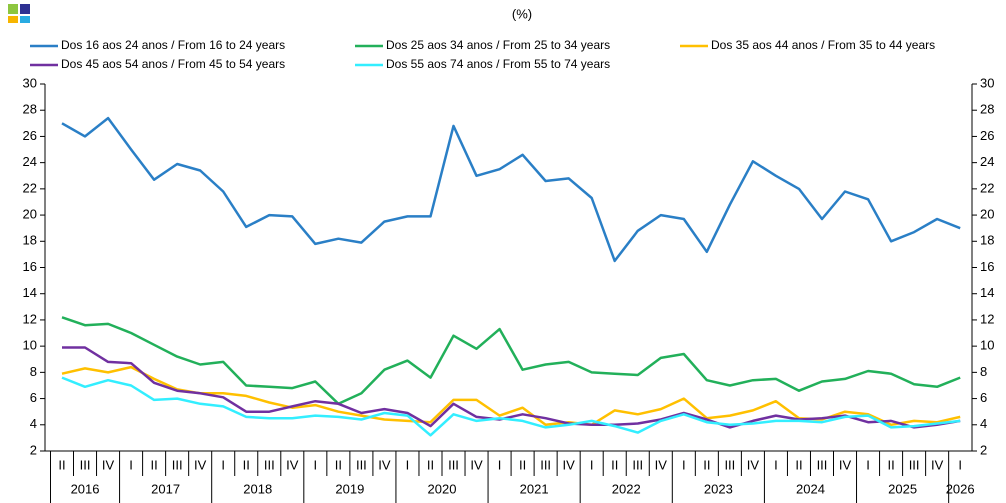 Image resolution: width=1006 pixels, height=503 pixels. What do you see at coordinates (498, 64) in the screenshot?
I see `legend-label: Dos 55 aos 74 anos / From 55 to 74 years` at bounding box center [498, 64].